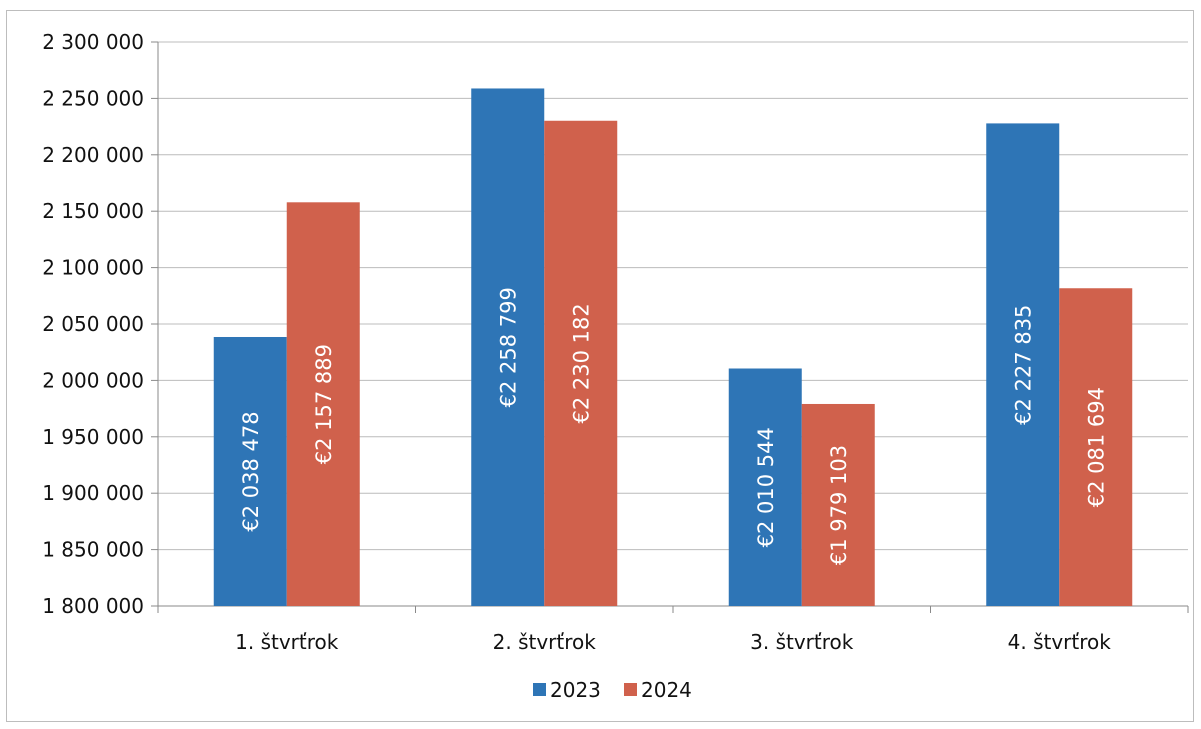  Describe the element at coordinates (802, 642) in the screenshot. I see `x-category-label: 3. štvrťrok` at that location.